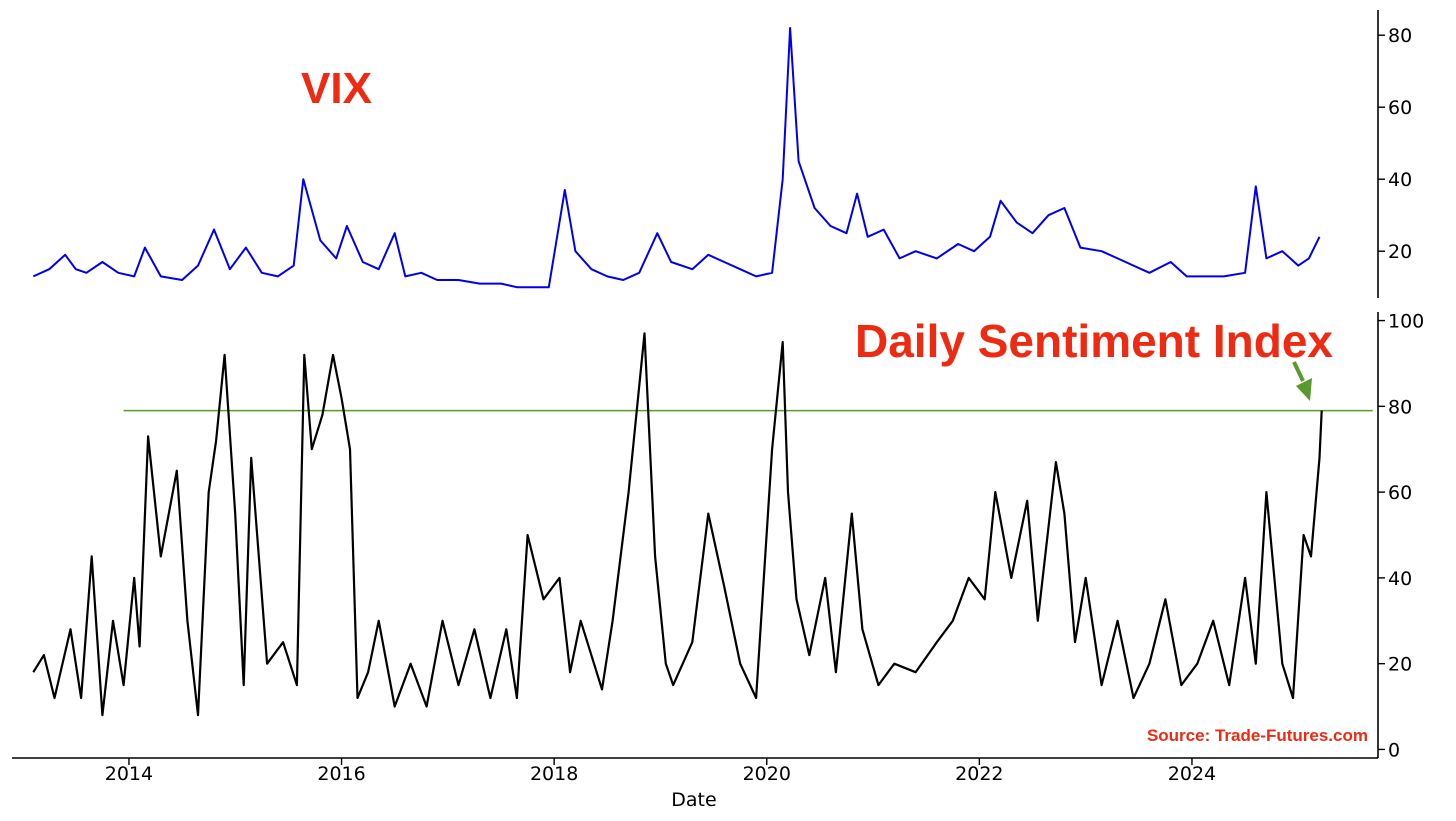 The image size is (1456, 821). What do you see at coordinates (1401, 536) in the screenshot?
I see `dsi-y-ticks: 0 20 40 60 80 100` at bounding box center [1401, 536].